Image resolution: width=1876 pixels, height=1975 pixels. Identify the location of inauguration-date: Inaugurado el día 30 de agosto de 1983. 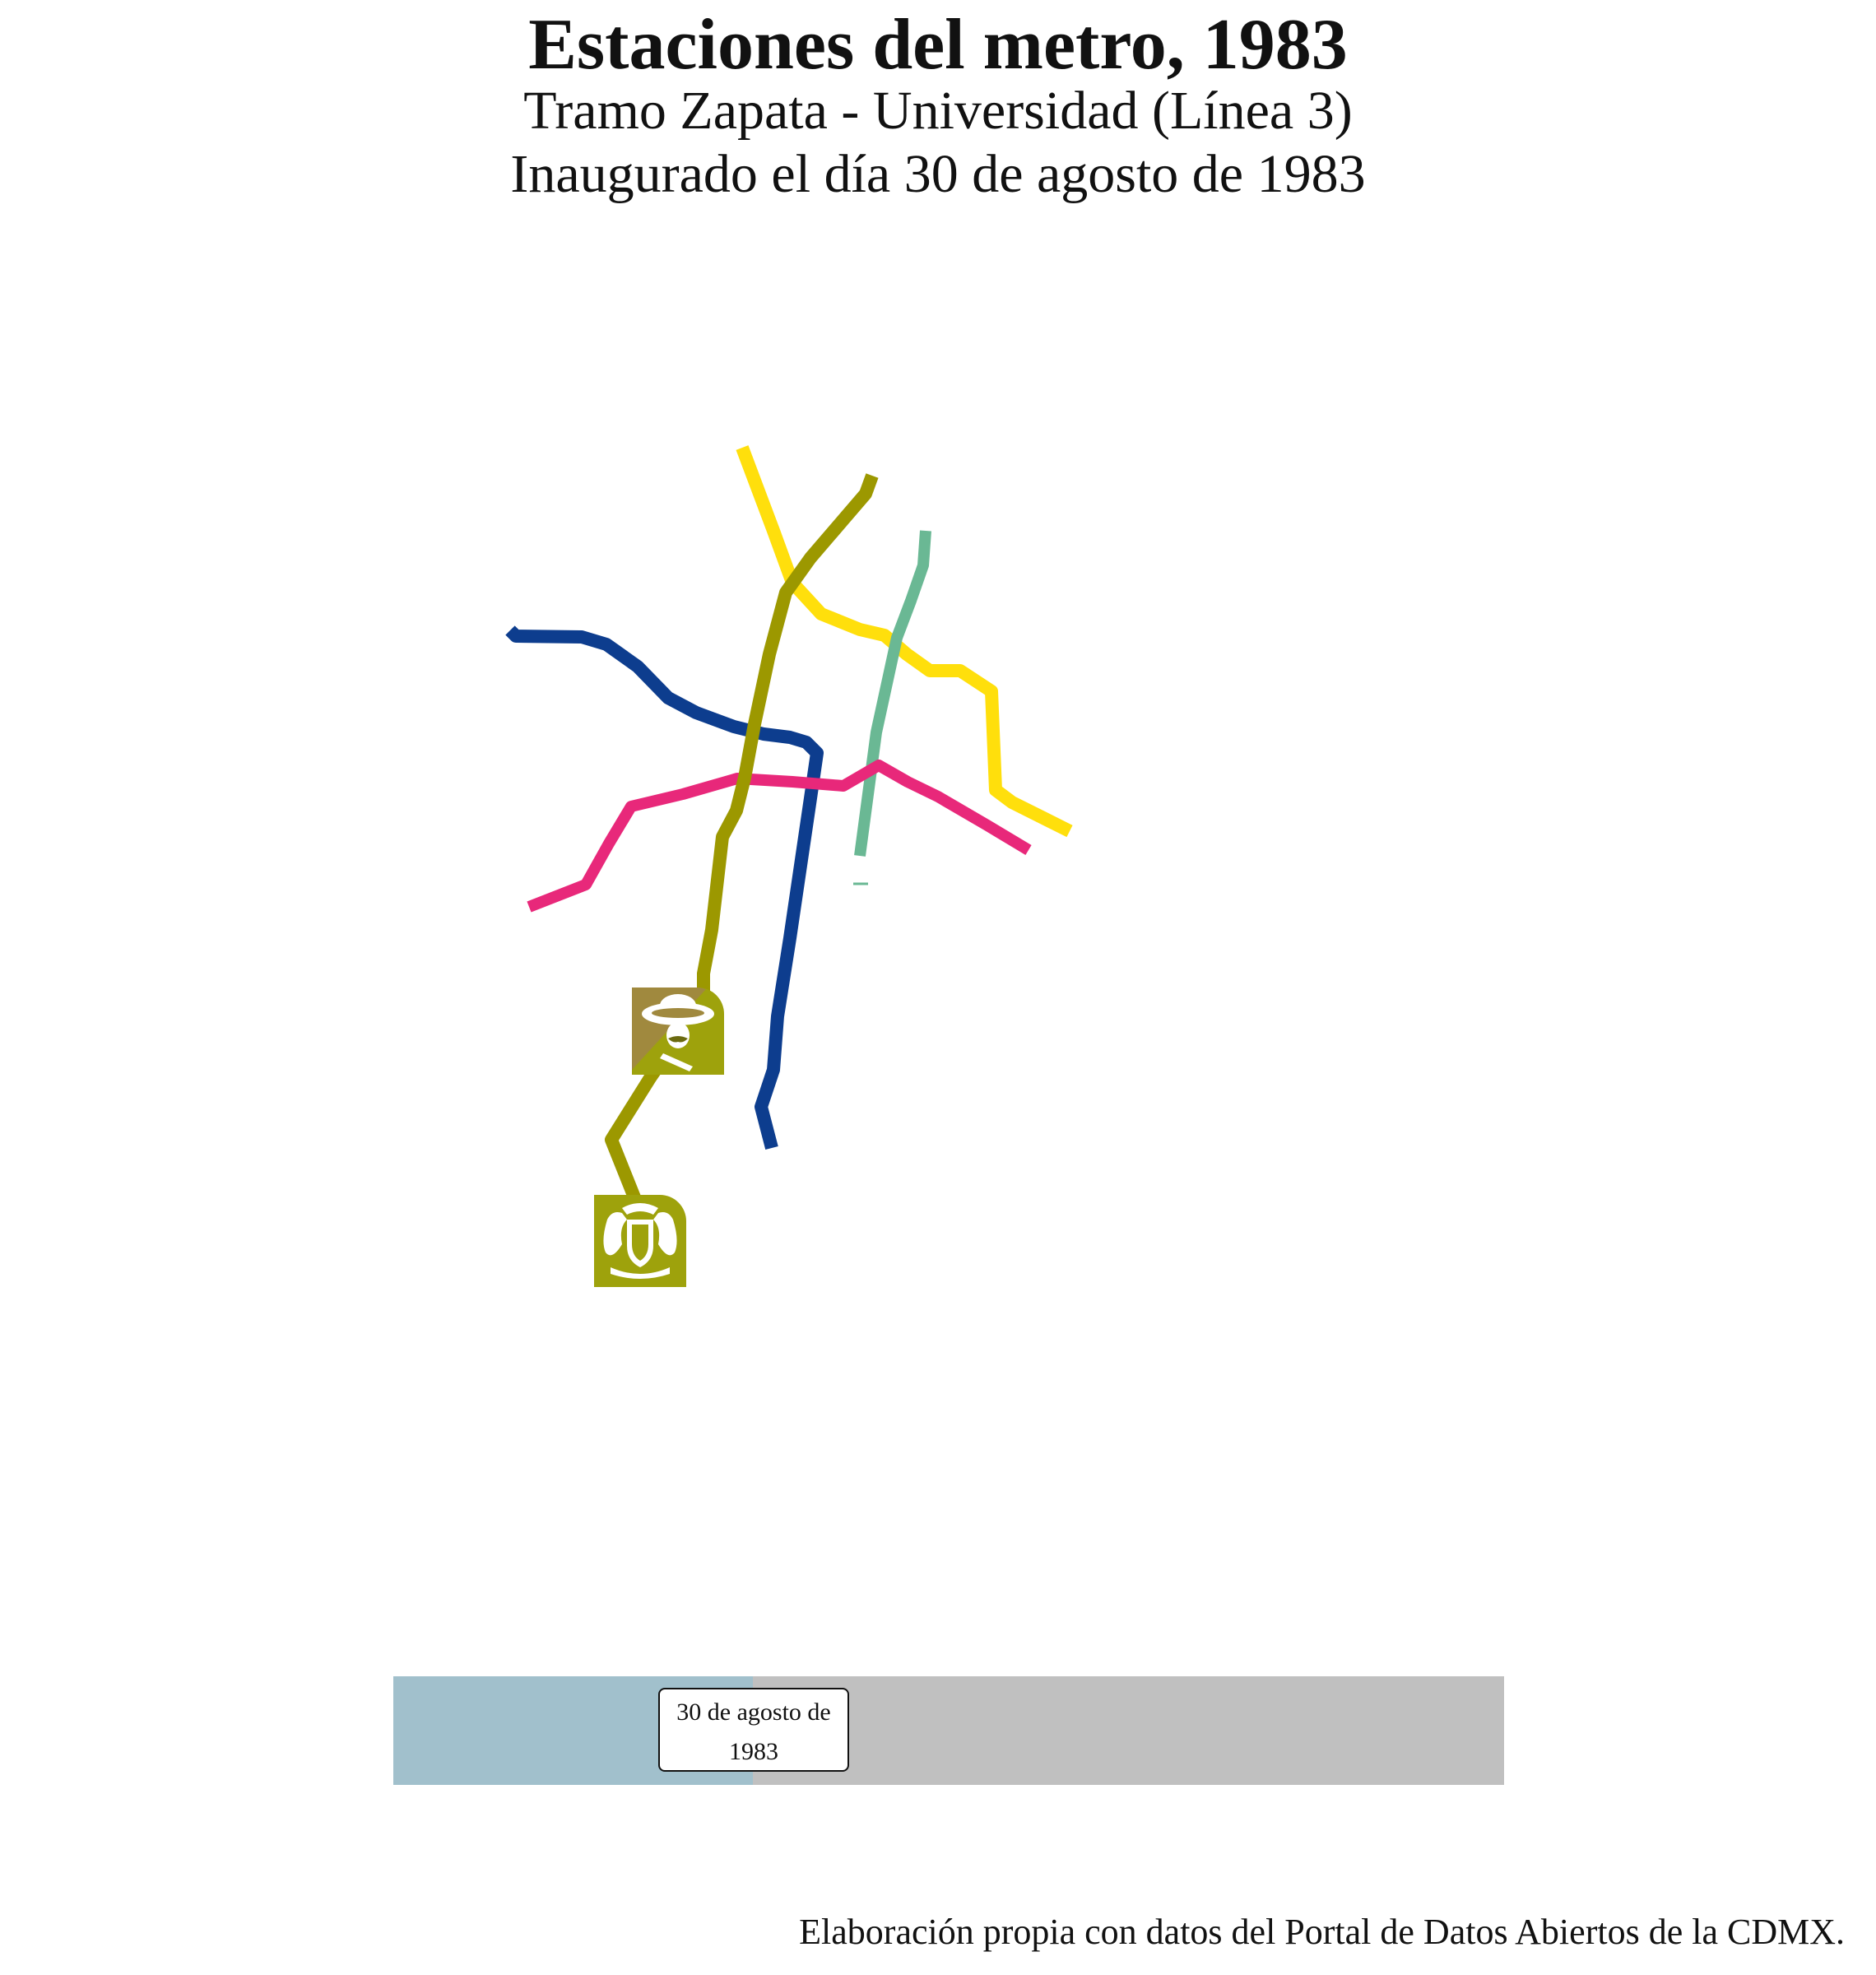
(938, 174).